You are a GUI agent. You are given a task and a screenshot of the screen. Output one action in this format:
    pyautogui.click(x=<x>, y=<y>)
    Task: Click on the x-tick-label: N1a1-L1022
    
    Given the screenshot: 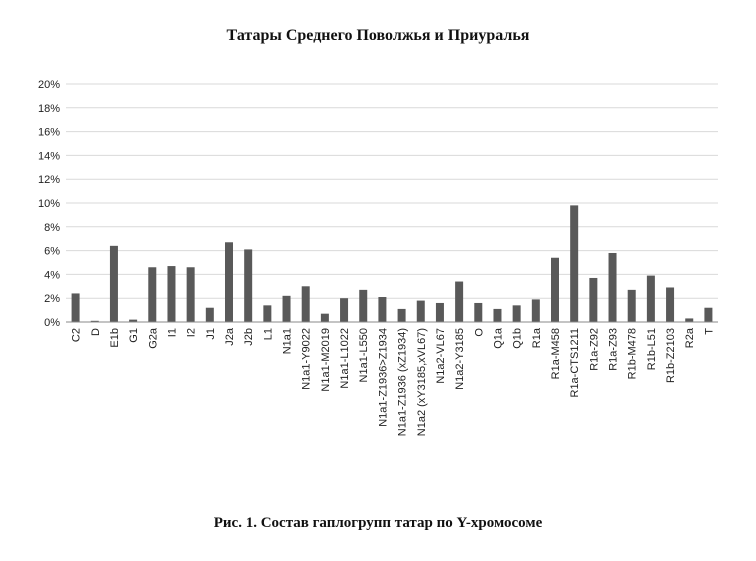 What is the action you would take?
    pyautogui.click(x=345, y=358)
    